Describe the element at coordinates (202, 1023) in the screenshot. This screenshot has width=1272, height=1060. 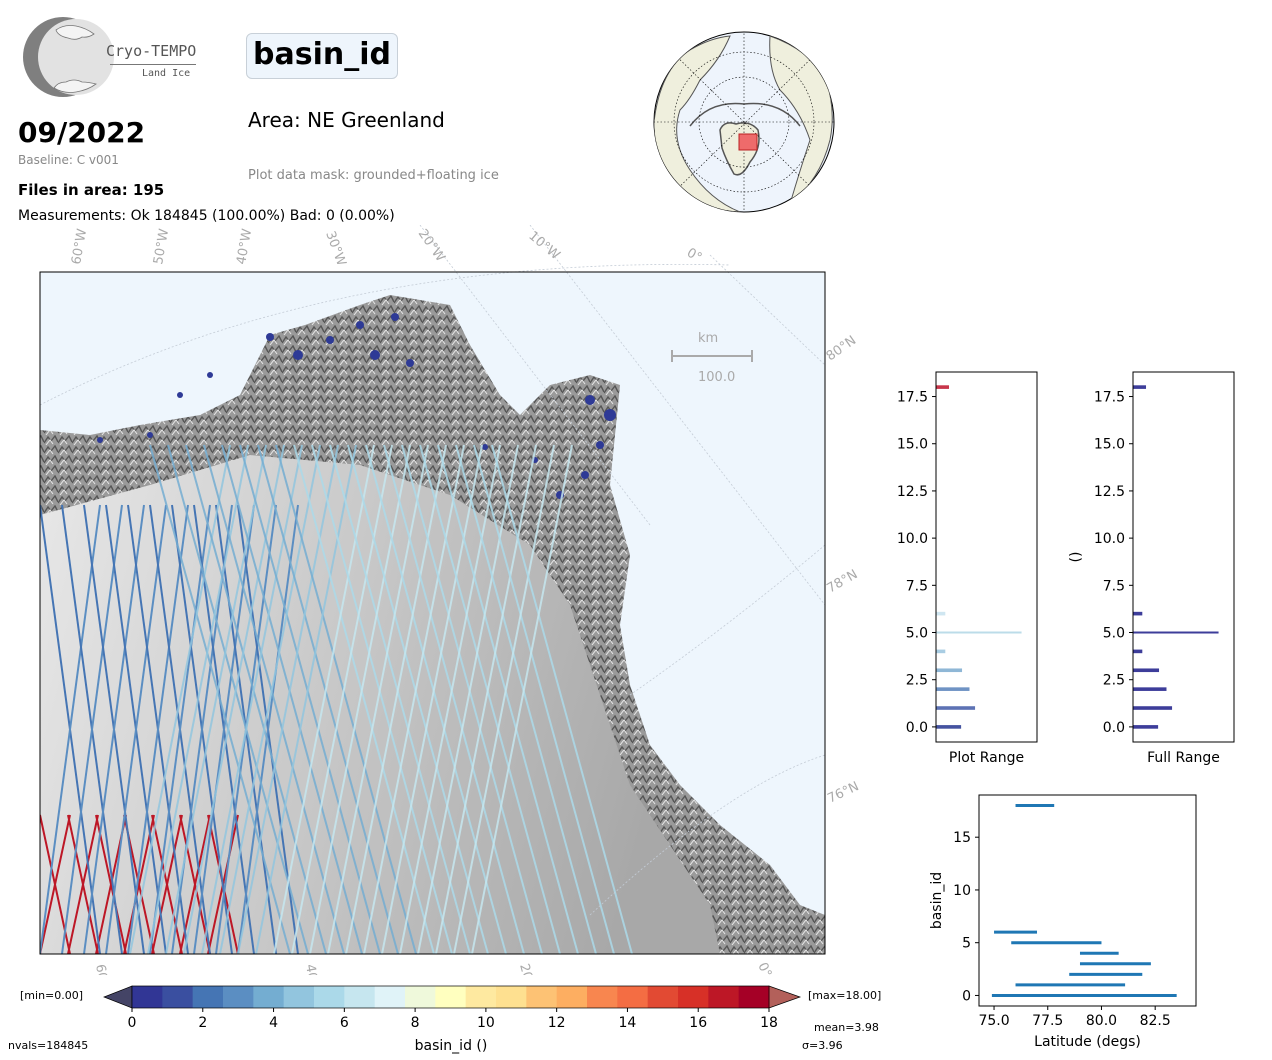
I see `colorbar-tick-label: 2` at that location.